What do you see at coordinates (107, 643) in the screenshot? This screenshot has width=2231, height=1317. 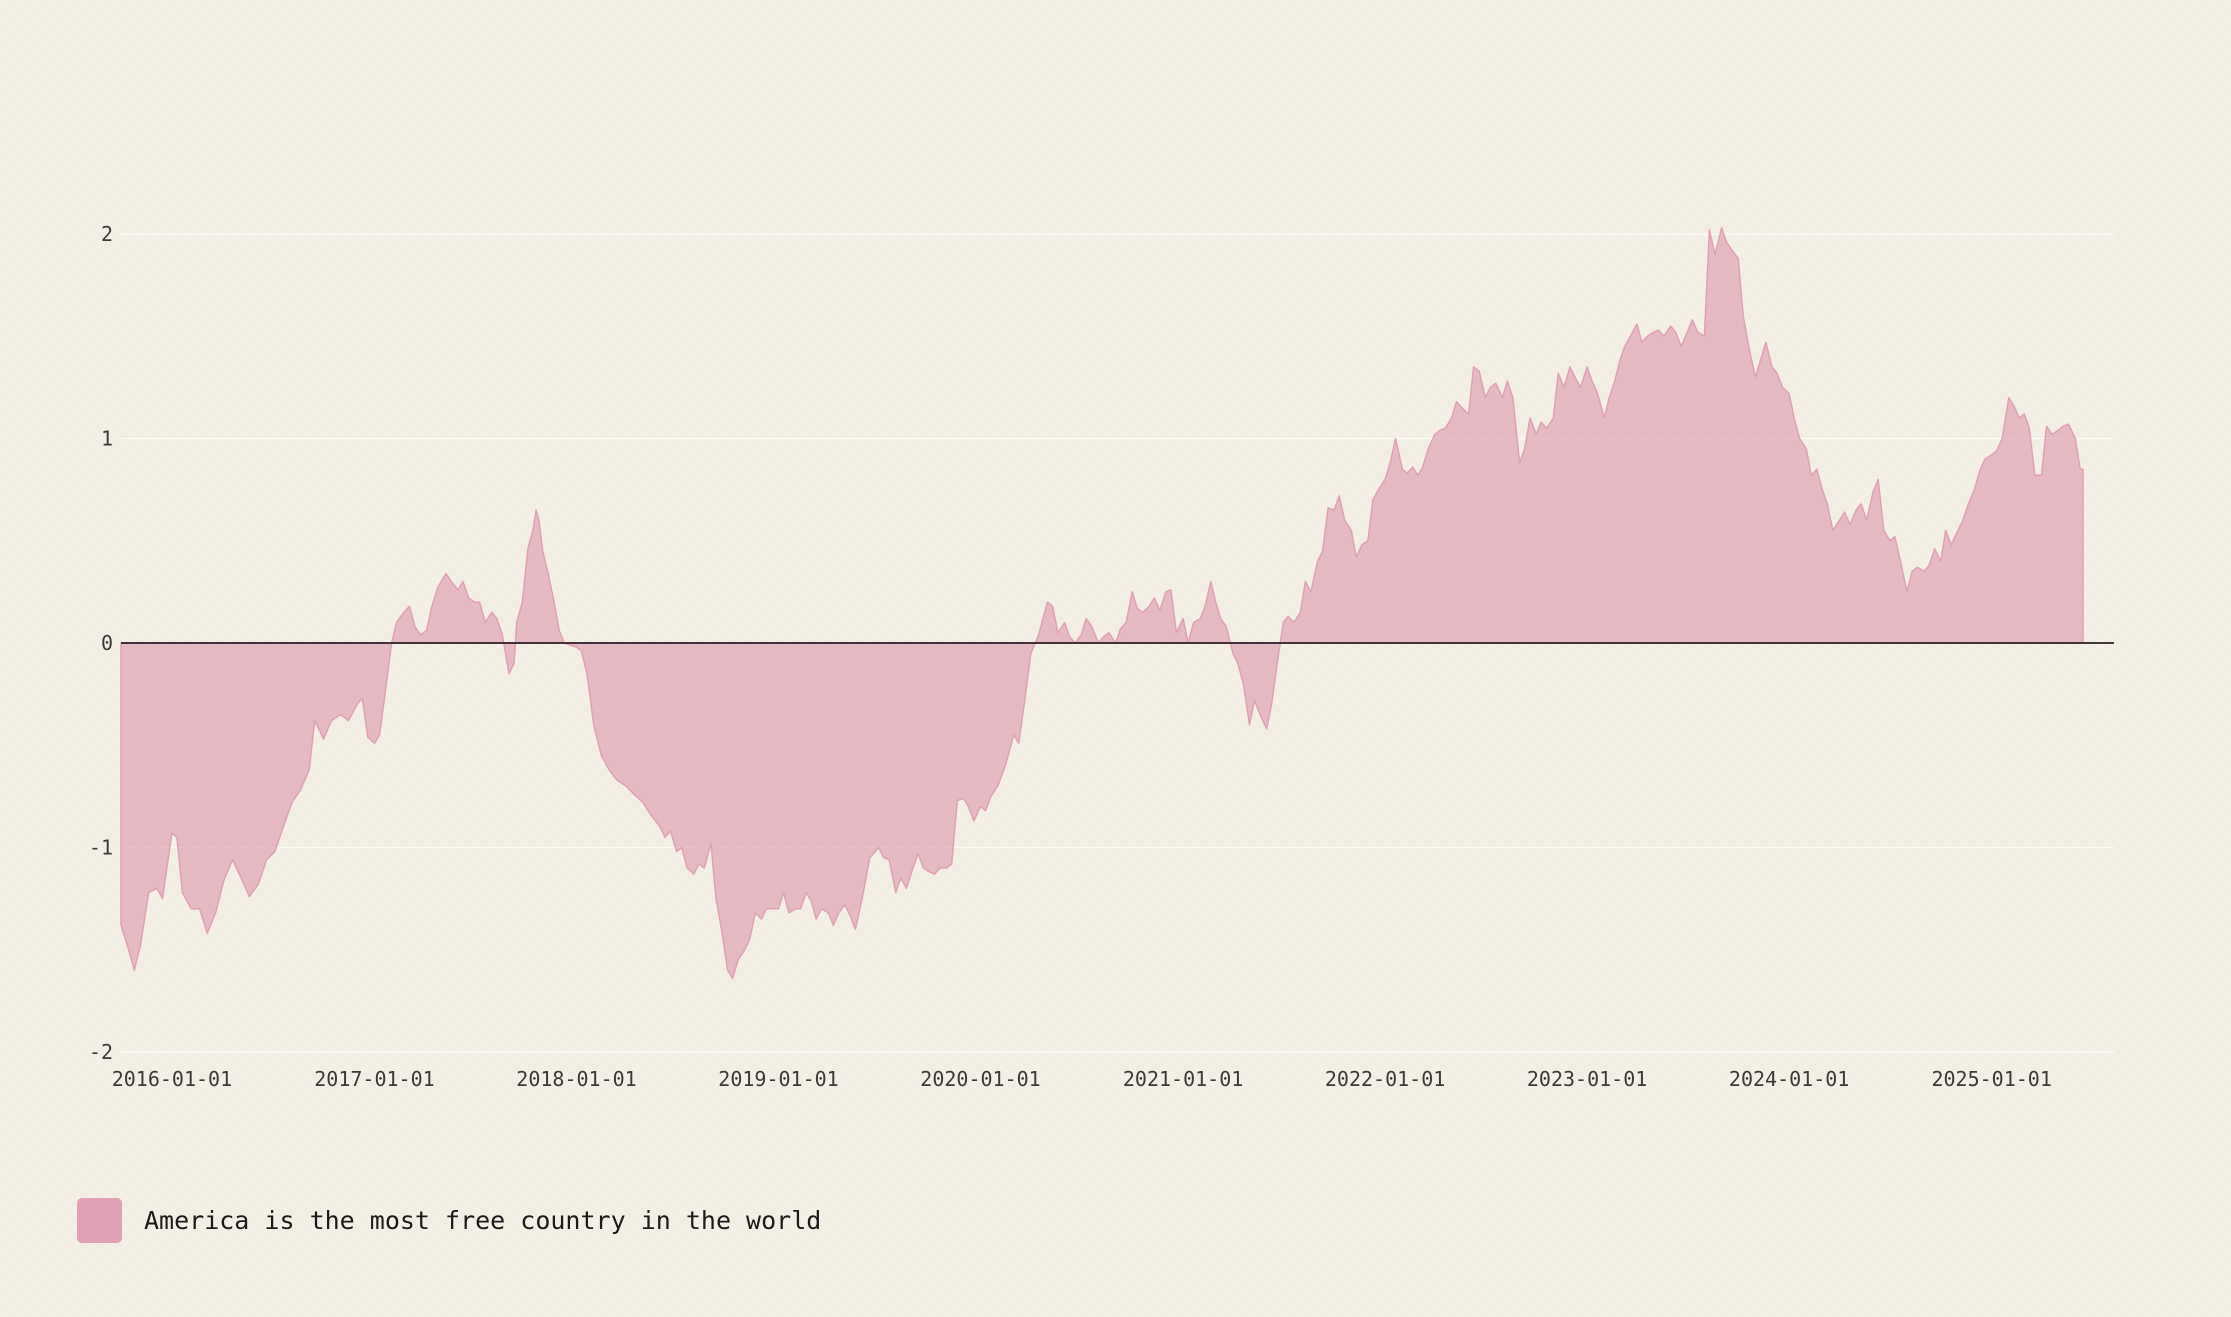 I see `y-tick-label: 0` at bounding box center [107, 643].